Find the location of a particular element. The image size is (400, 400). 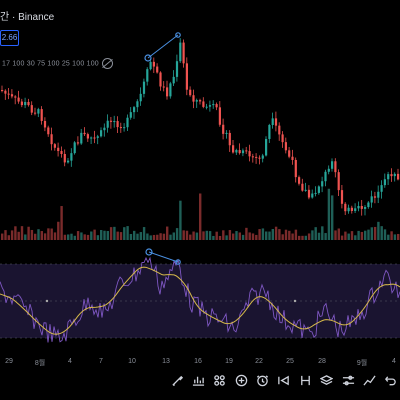

trendline is located at coordinates (163, 46).